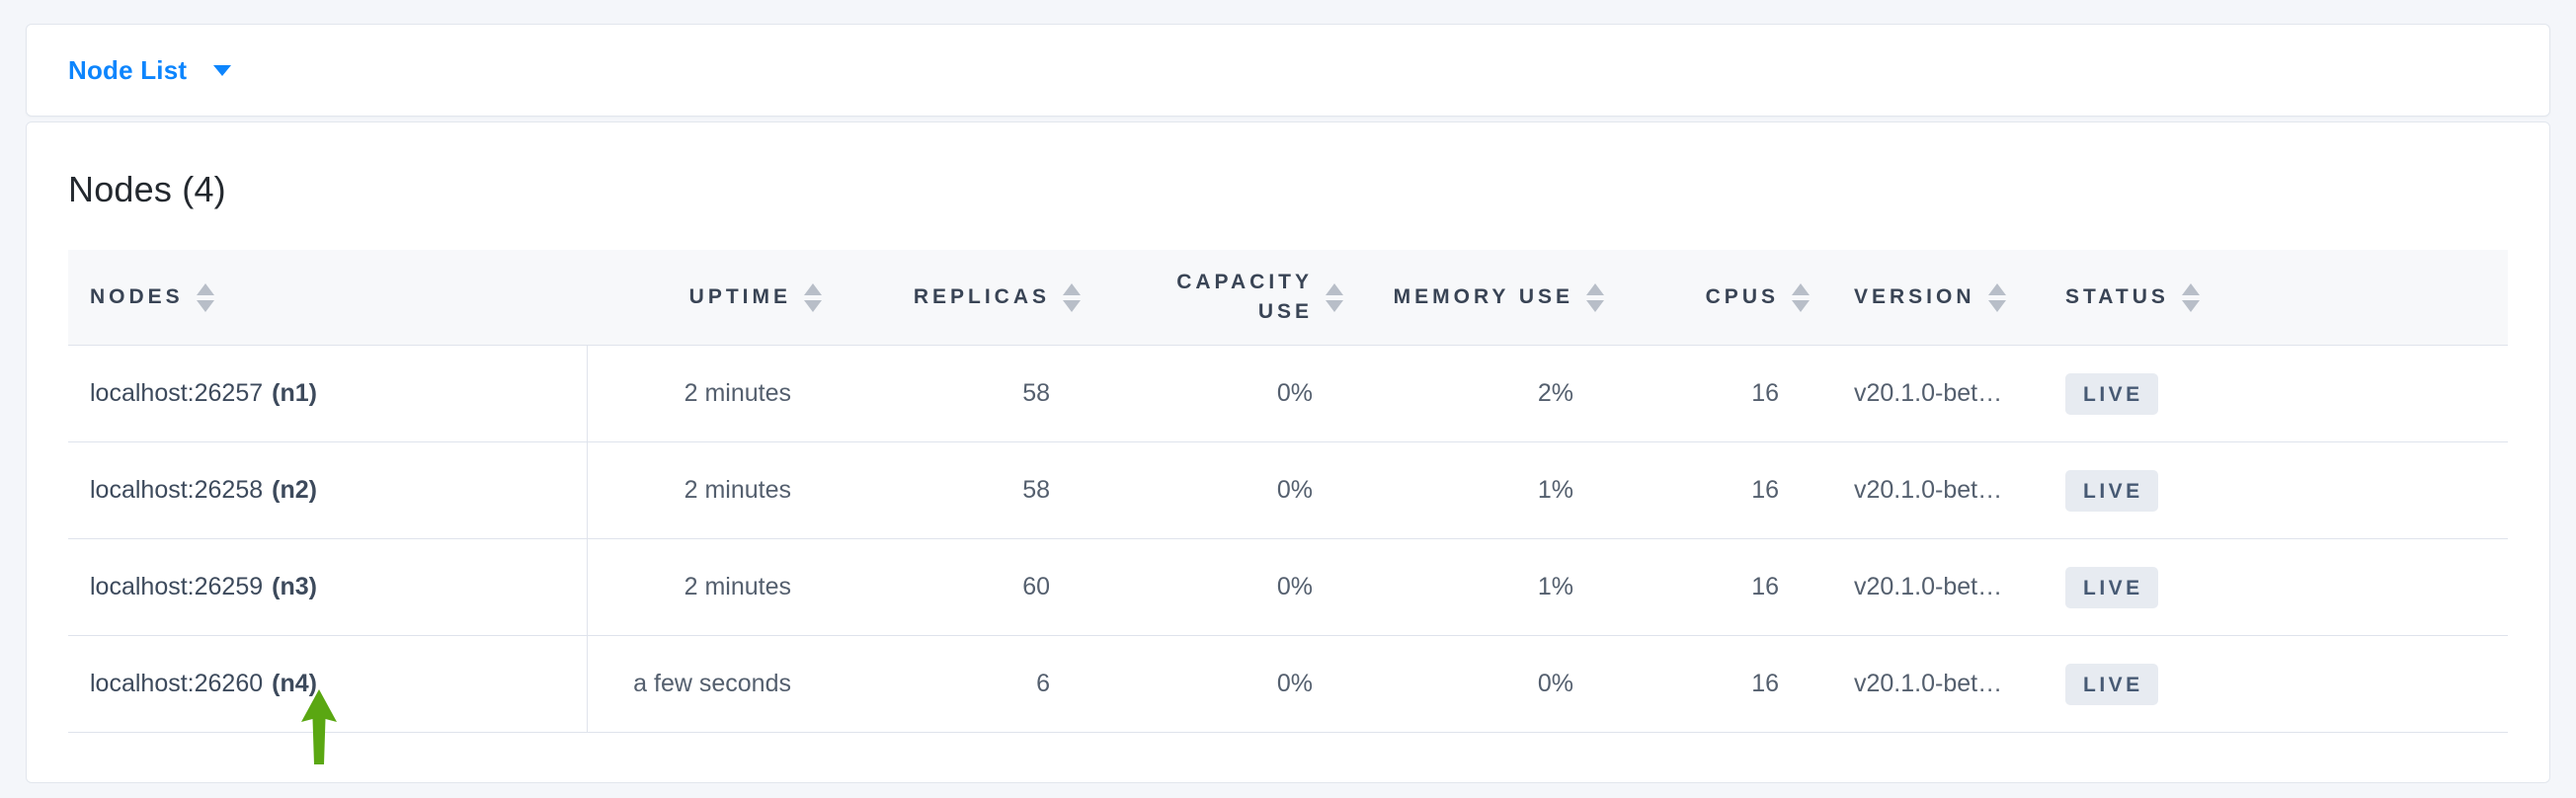 The width and height of the screenshot is (2576, 798). I want to click on annotation-arrow-icon, so click(319, 726).